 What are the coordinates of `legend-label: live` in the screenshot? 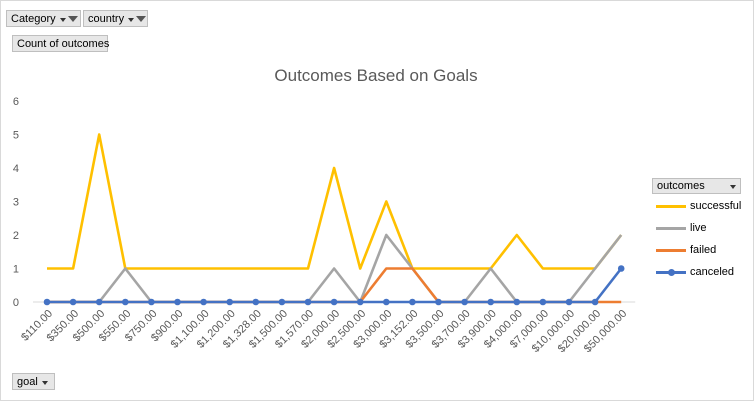 It's located at (698, 228).